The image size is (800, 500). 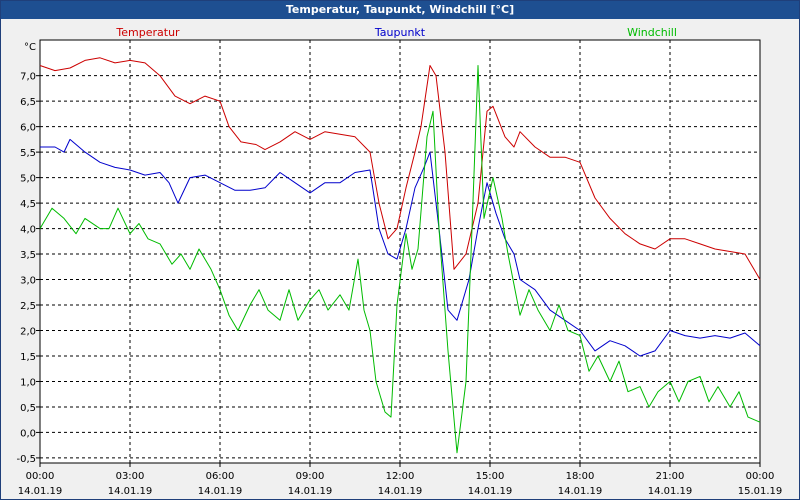 I want to click on y-tick-label: 2,5, so click(x=28, y=306).